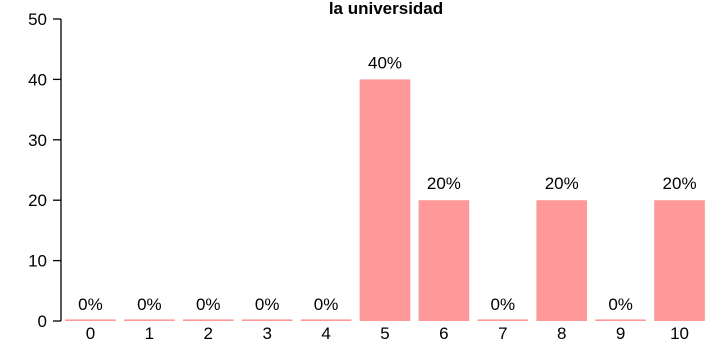 Image resolution: width=710 pixels, height=342 pixels. What do you see at coordinates (208, 304) in the screenshot?
I see `data-label-2: 0%` at bounding box center [208, 304].